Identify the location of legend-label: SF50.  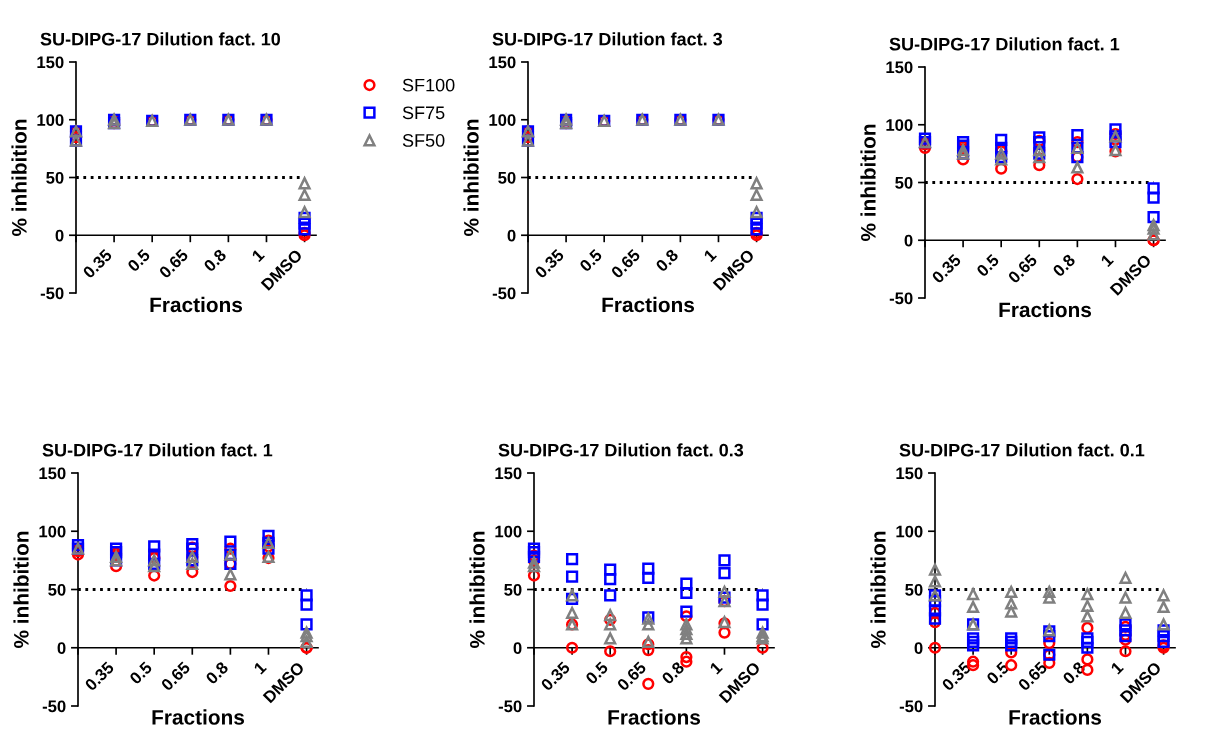
(423, 140).